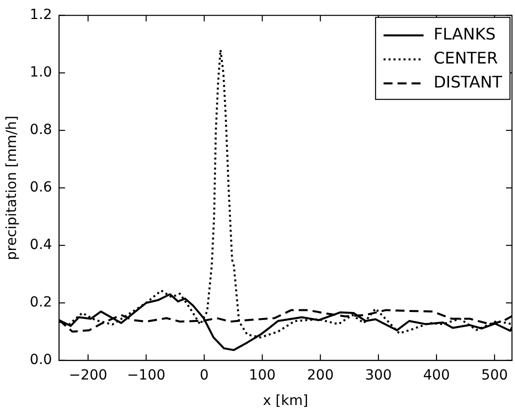 The image size is (515, 412). I want to click on x-tick-label: 500, so click(494, 375).